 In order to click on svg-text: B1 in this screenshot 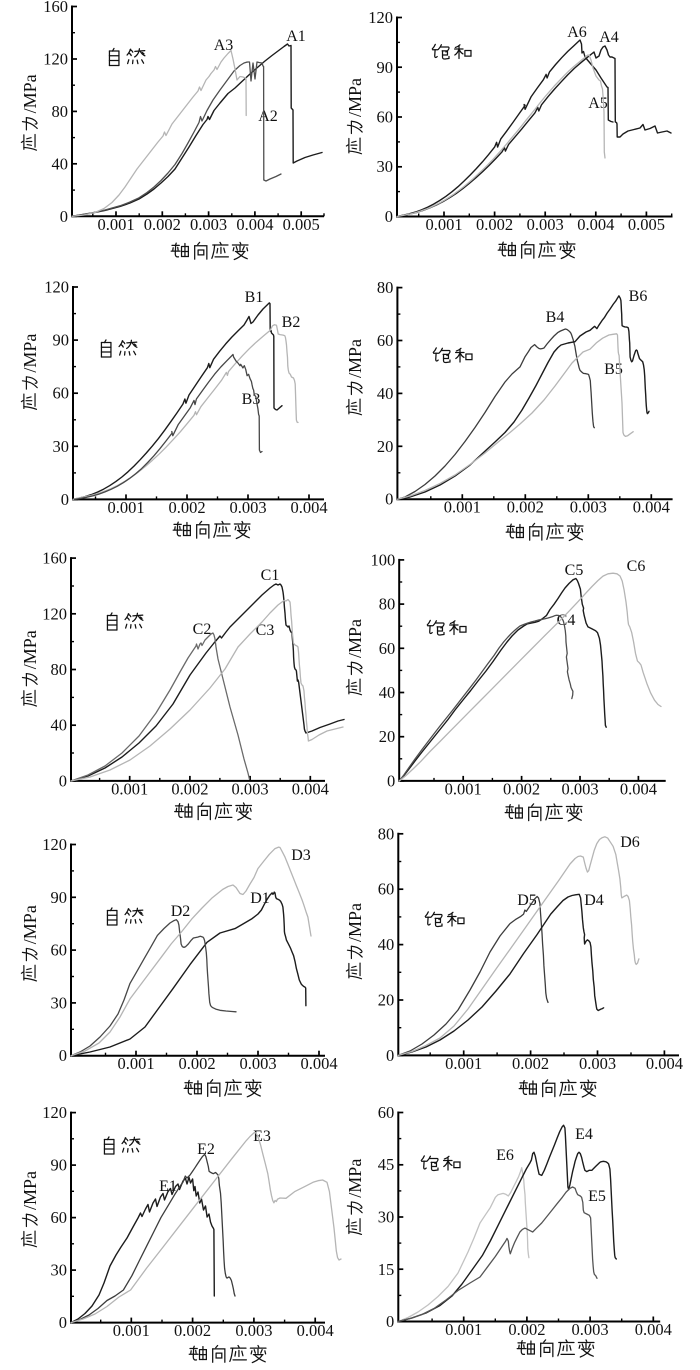, I will do `click(254, 297)`.